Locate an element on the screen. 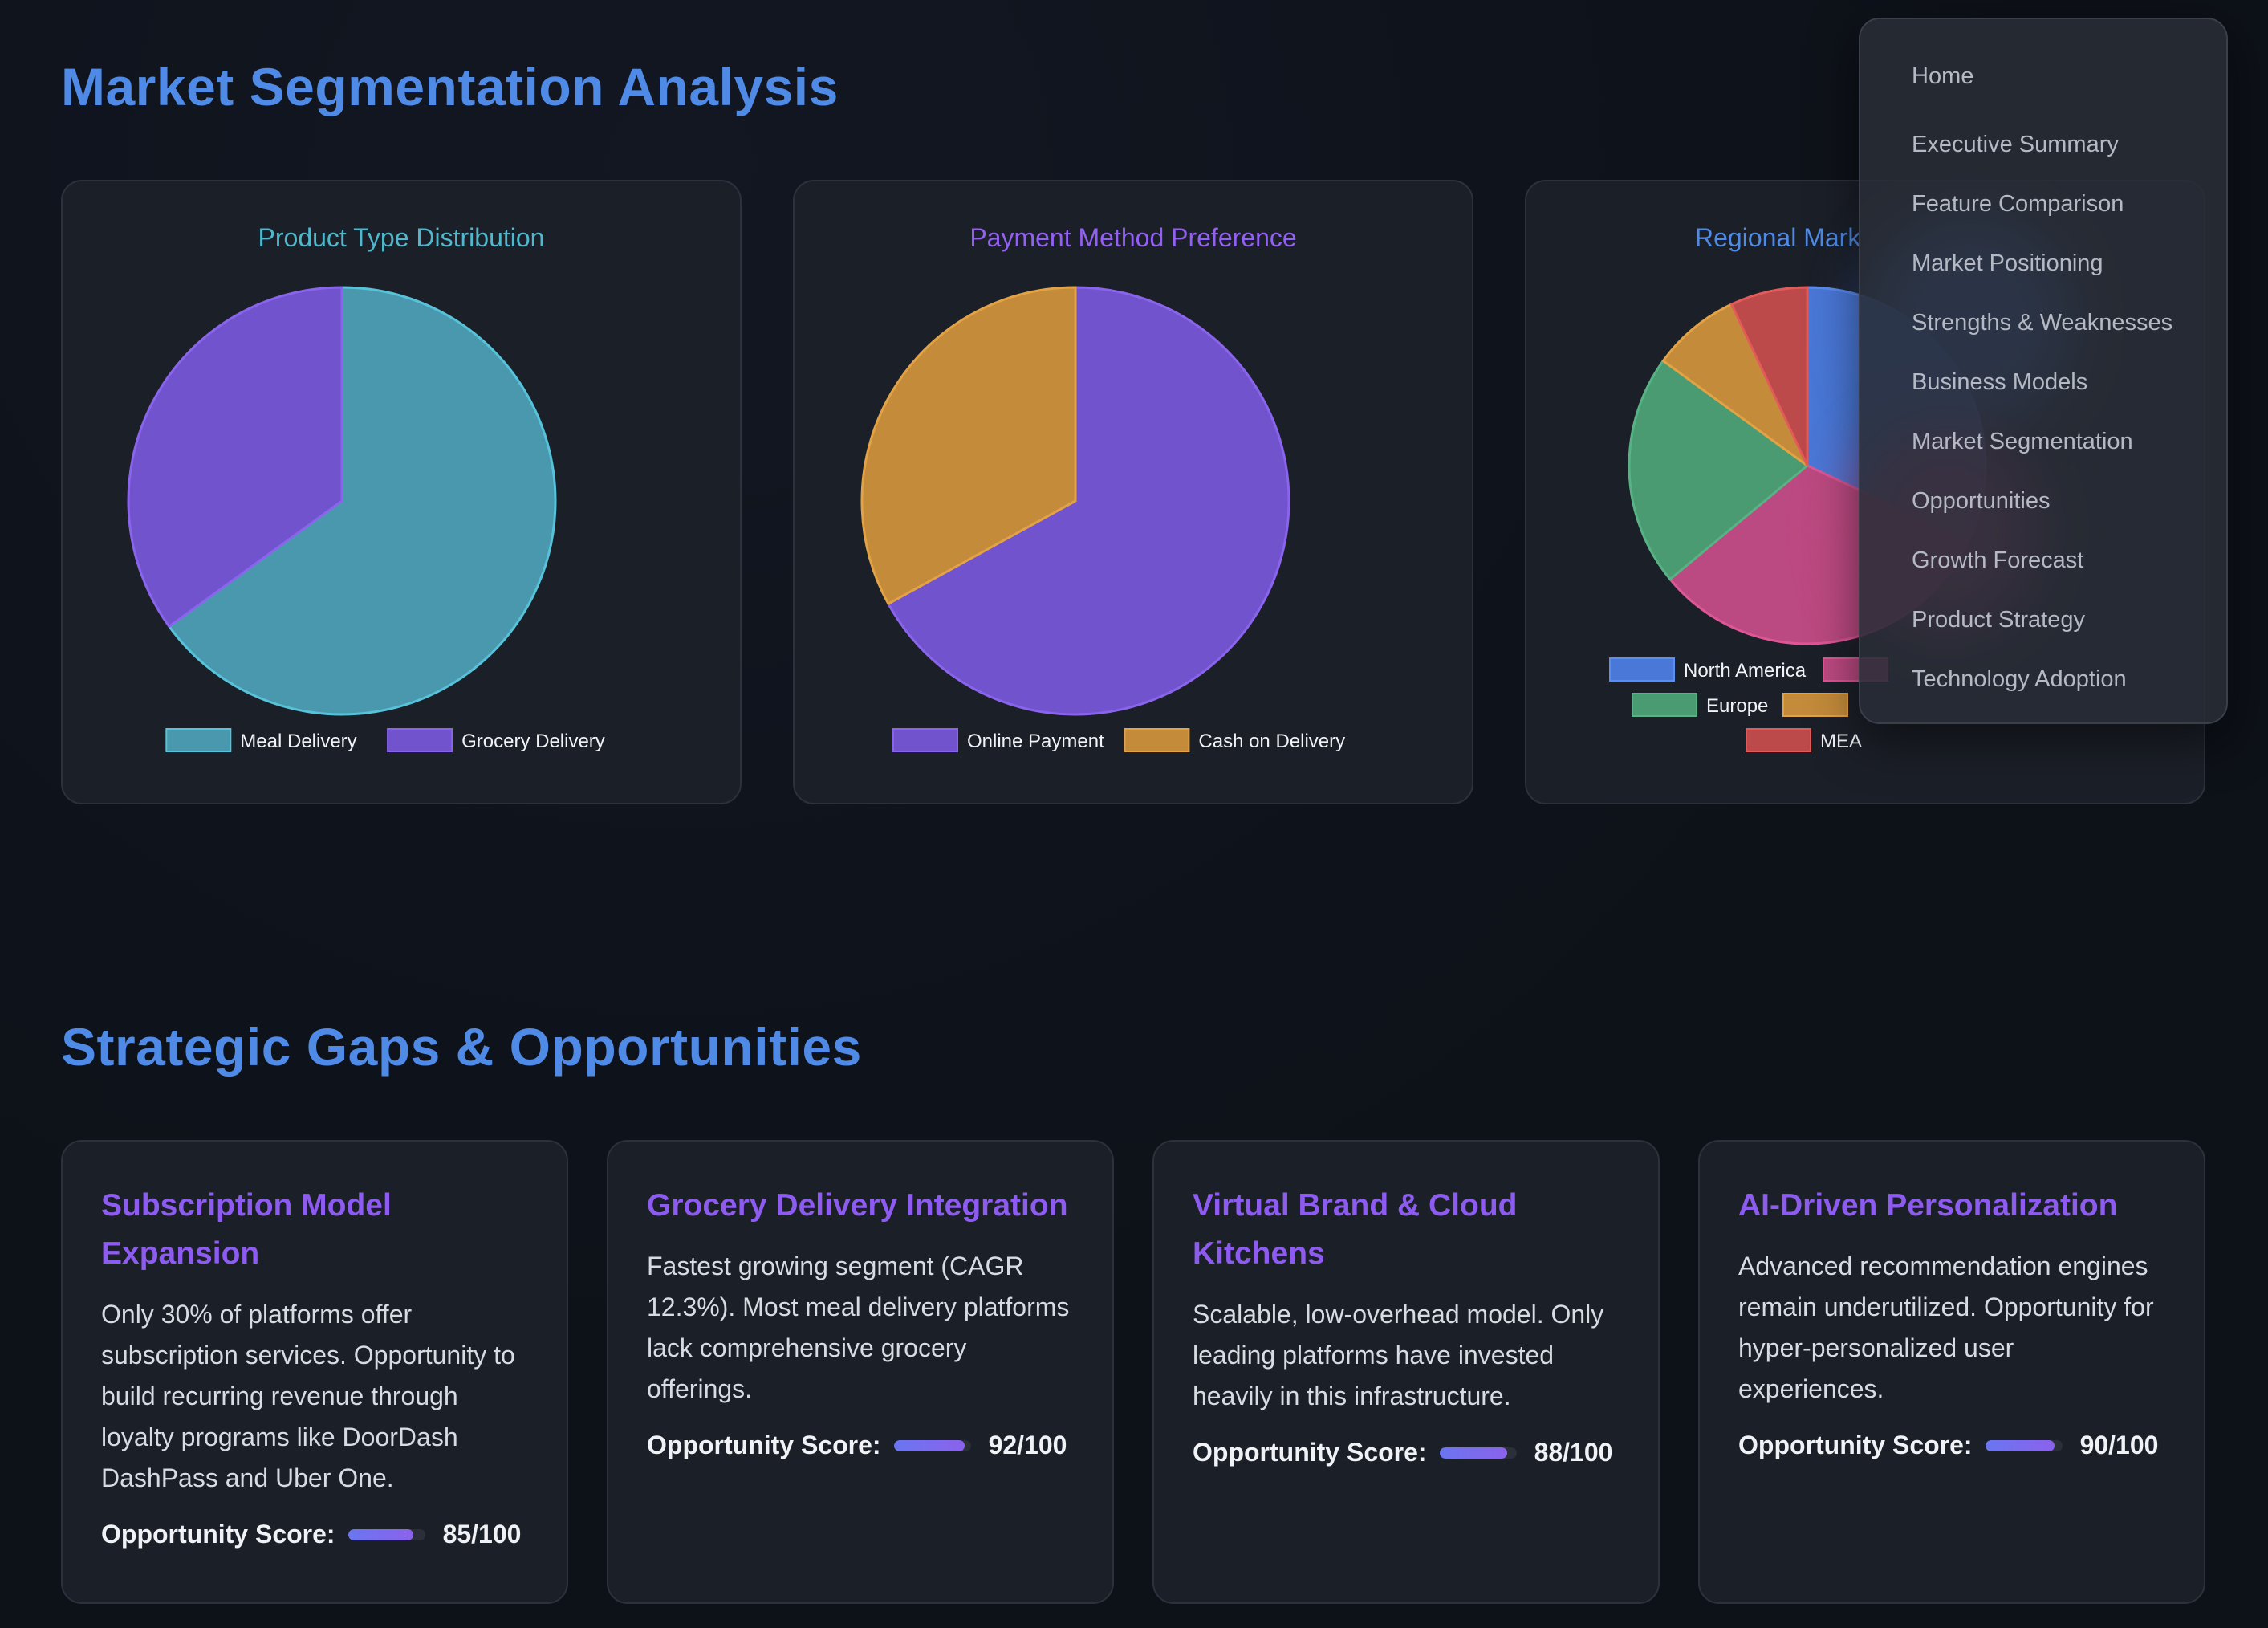 The image size is (2268, 1628). legend-item-europe: Europe is located at coordinates (1700, 705).